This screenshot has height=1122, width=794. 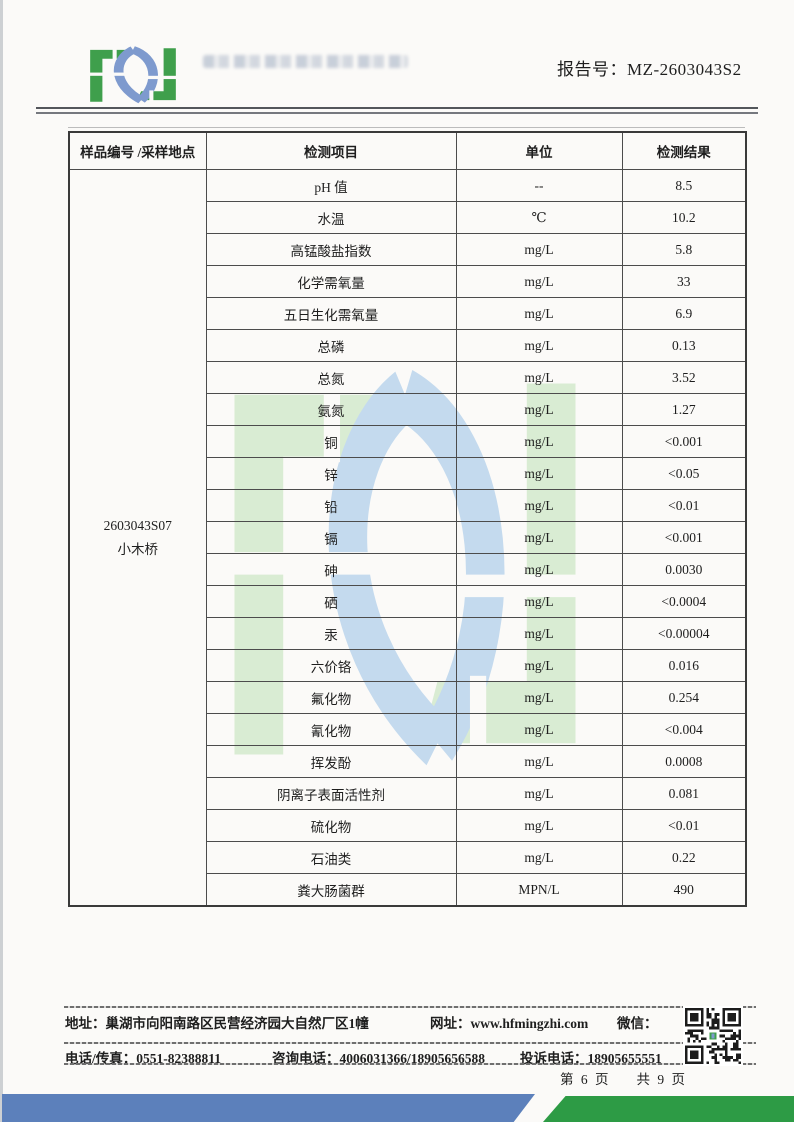 I want to click on cell-result: 0.254, so click(x=684, y=697).